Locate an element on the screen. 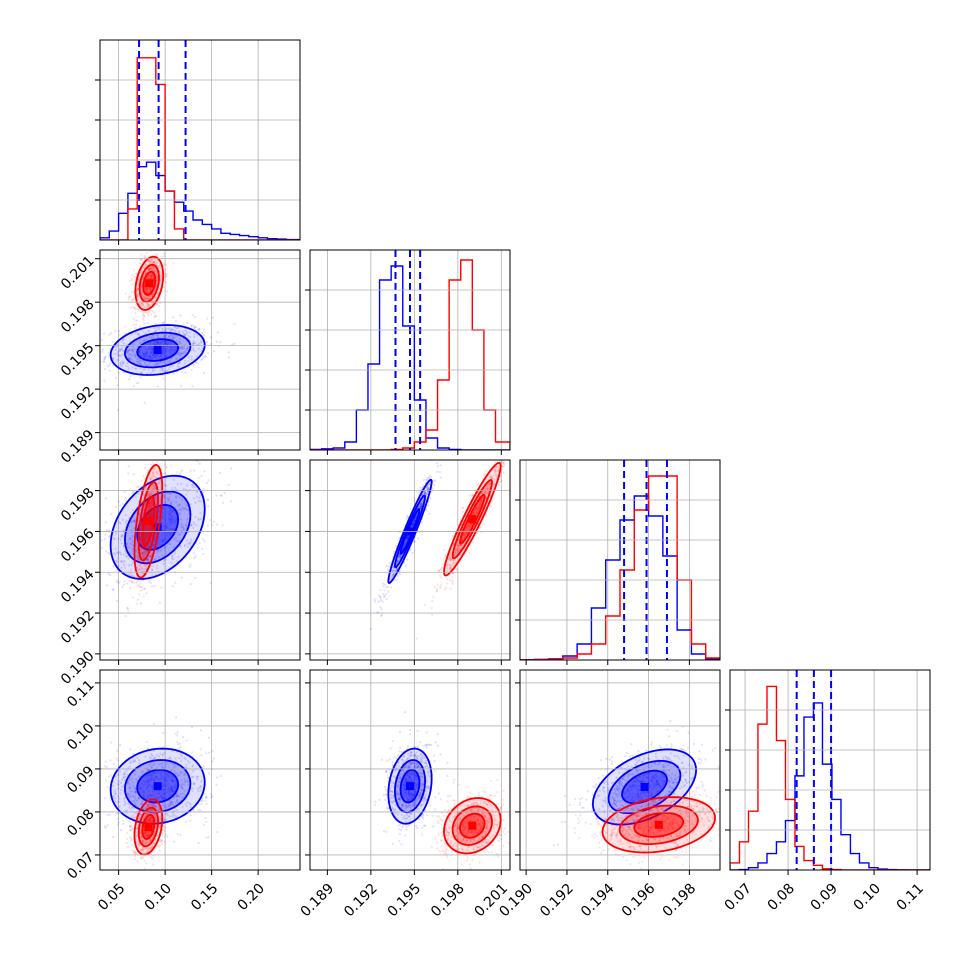 The image size is (970, 970). density-peak-red is located at coordinates (472, 519).